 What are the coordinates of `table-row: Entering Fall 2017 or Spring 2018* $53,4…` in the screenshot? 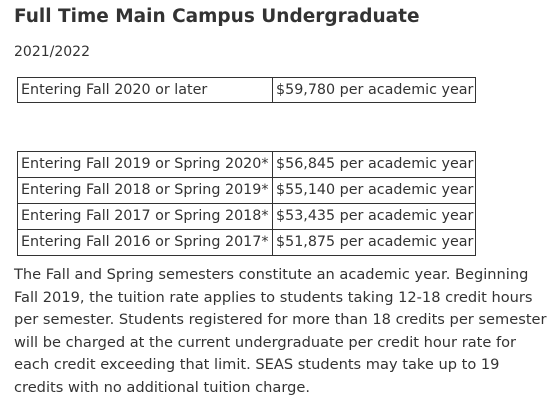 It's located at (247, 216).